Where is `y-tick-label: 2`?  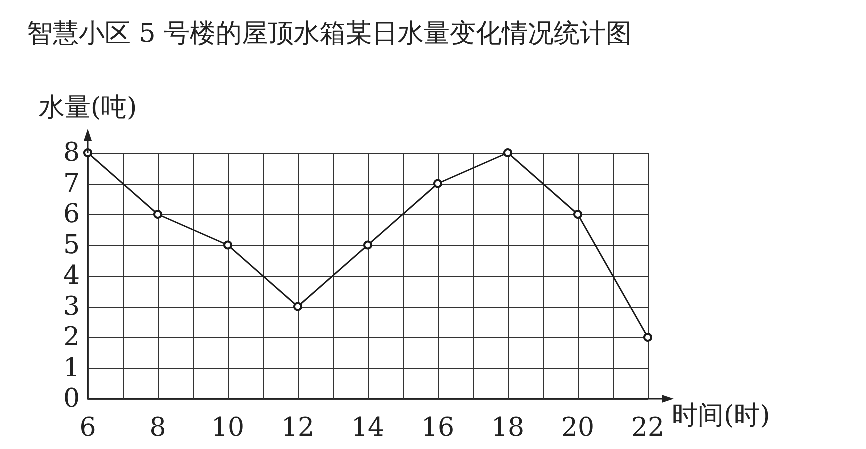 y-tick-label: 2 is located at coordinates (71, 337).